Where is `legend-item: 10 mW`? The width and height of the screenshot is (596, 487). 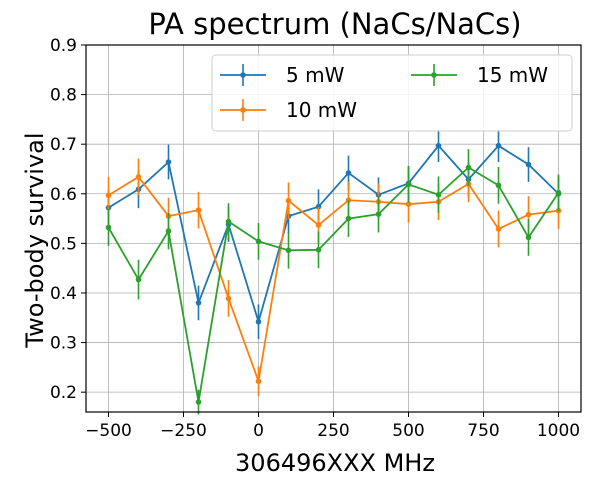
legend-item: 10 mW is located at coordinates (288, 110).